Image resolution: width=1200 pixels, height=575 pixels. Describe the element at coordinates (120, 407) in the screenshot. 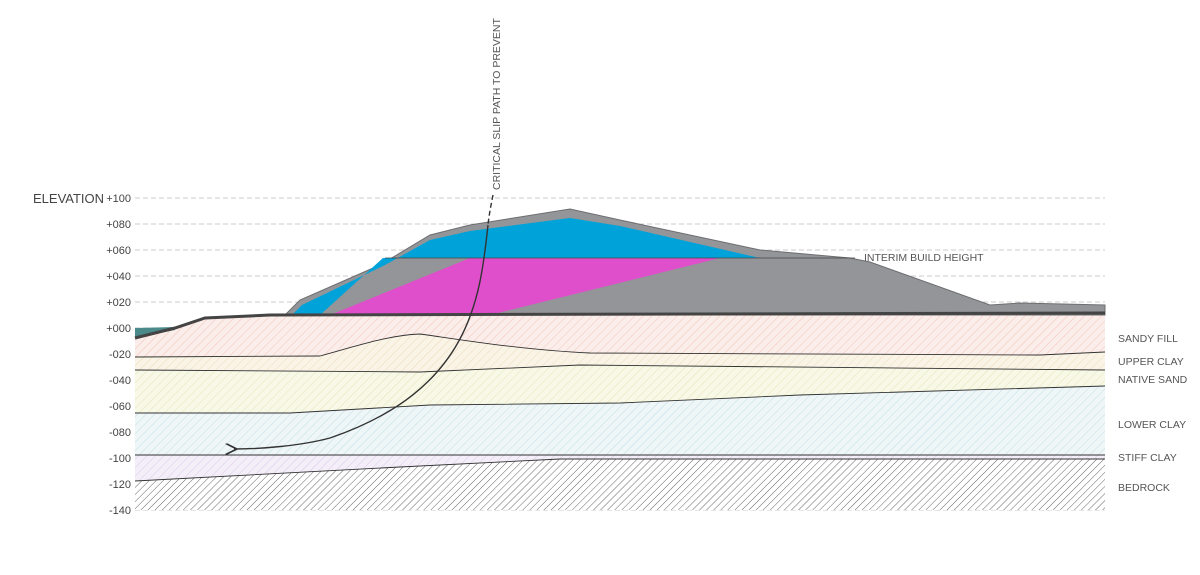

I see `tick-label: -060` at that location.